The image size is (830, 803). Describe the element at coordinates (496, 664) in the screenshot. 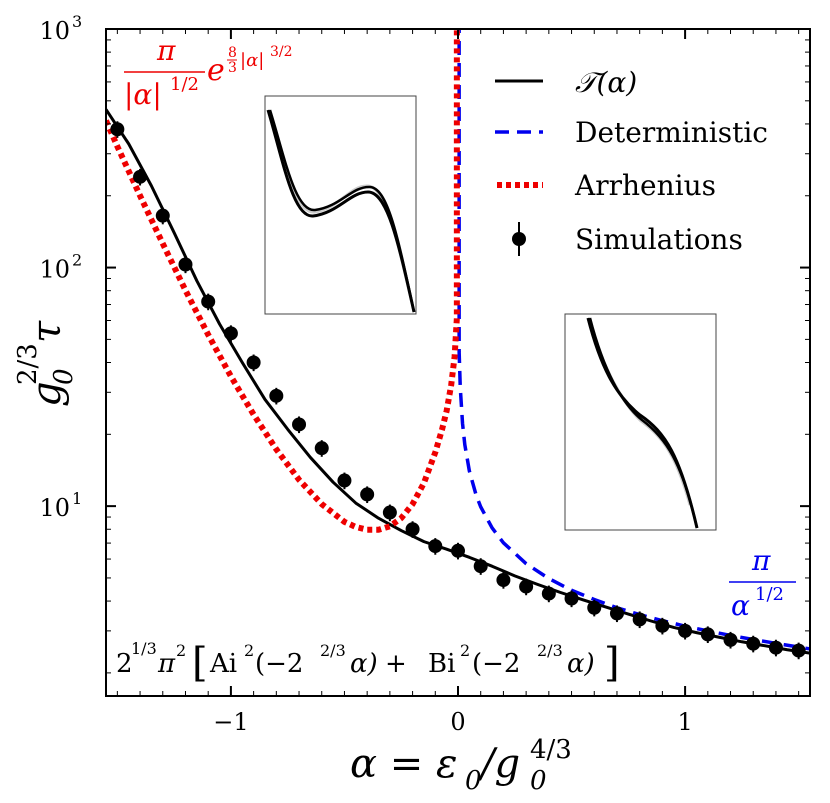

I see `exact-arg2: (−2` at that location.